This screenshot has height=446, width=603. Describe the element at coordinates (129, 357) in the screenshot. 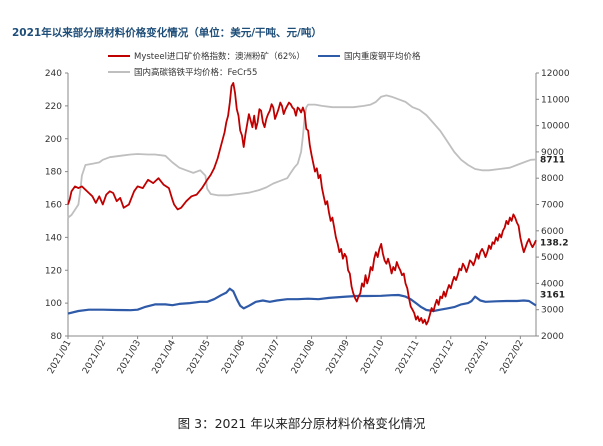

I see `x-tick-label: 2021/03` at that location.